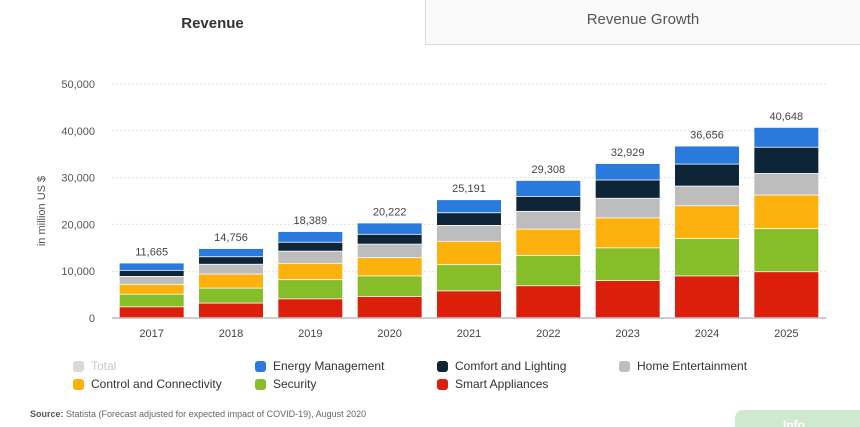  What do you see at coordinates (329, 366) in the screenshot?
I see `legend-label-energy-management: Energy Management` at bounding box center [329, 366].